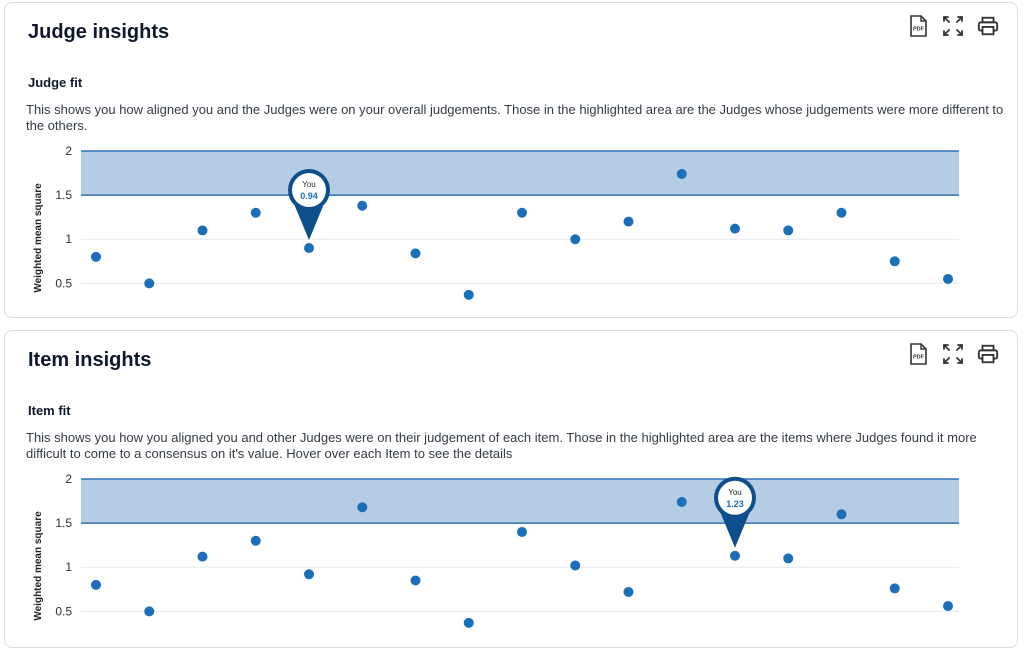 Image resolution: width=1024 pixels, height=648 pixels. I want to click on you-marker: You 0.94, so click(309, 205).